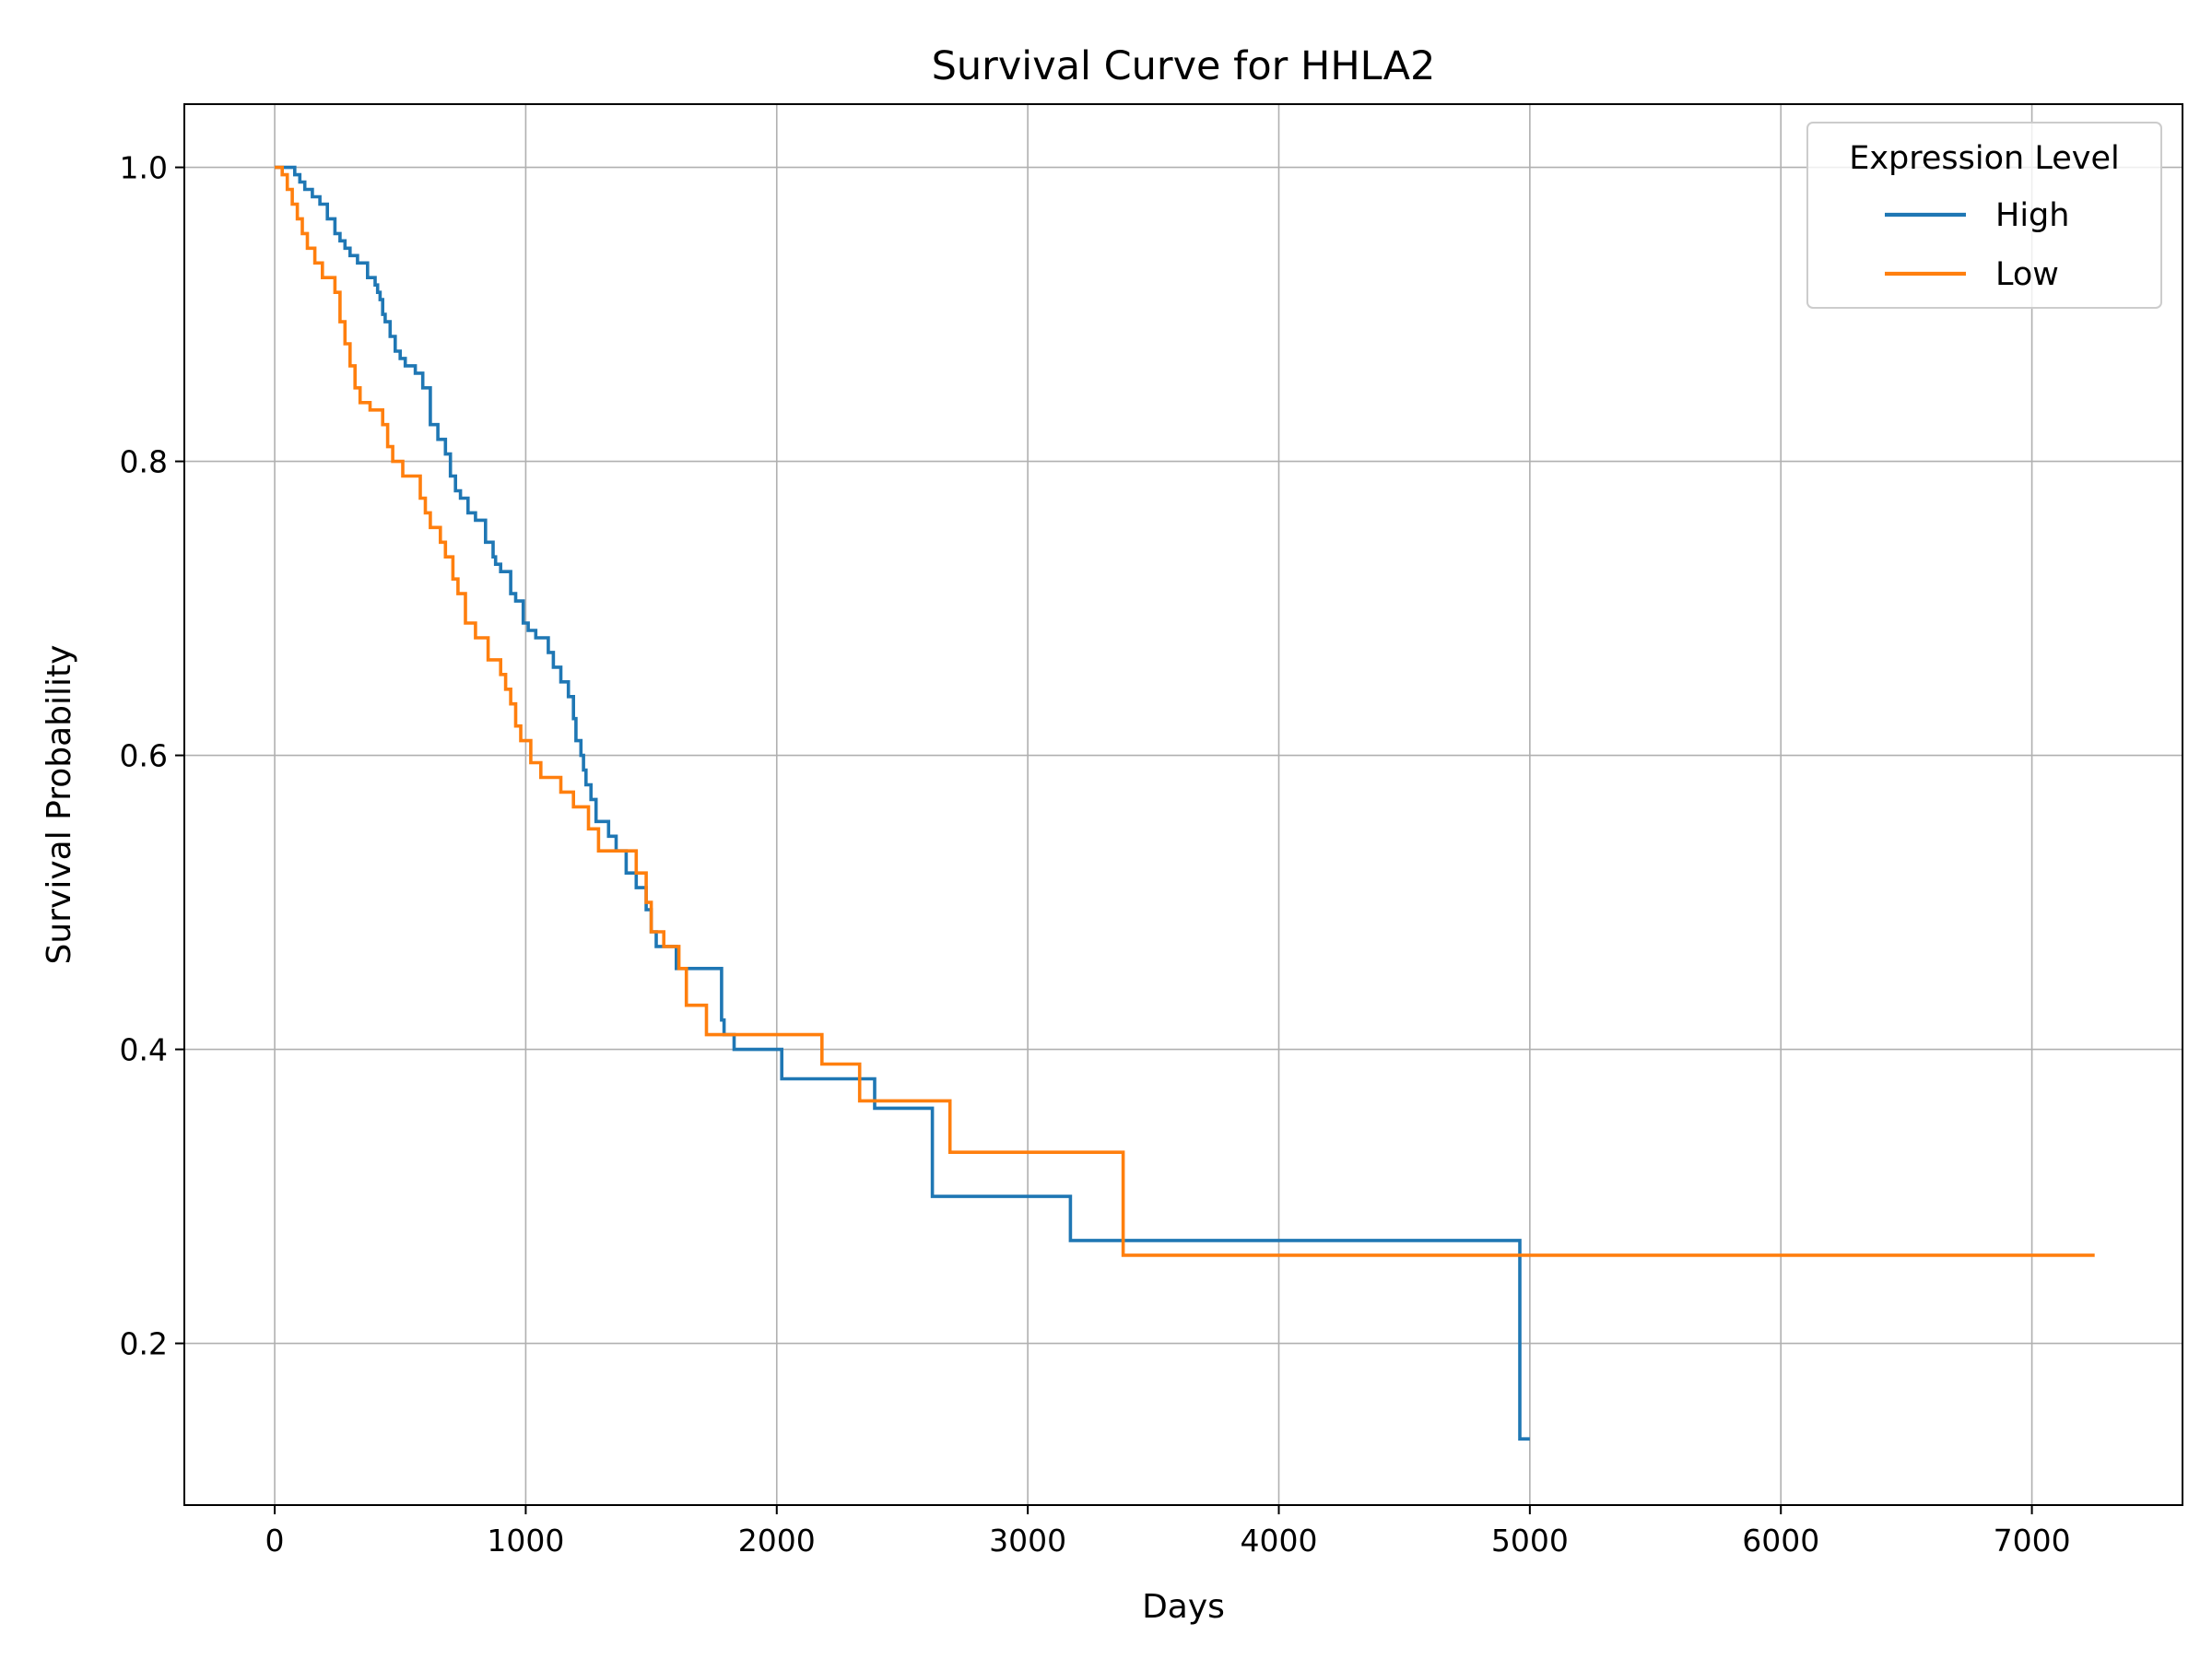 This screenshot has height=1659, width=2212. I want to click on y-tick-label: 0.8, so click(144, 462).